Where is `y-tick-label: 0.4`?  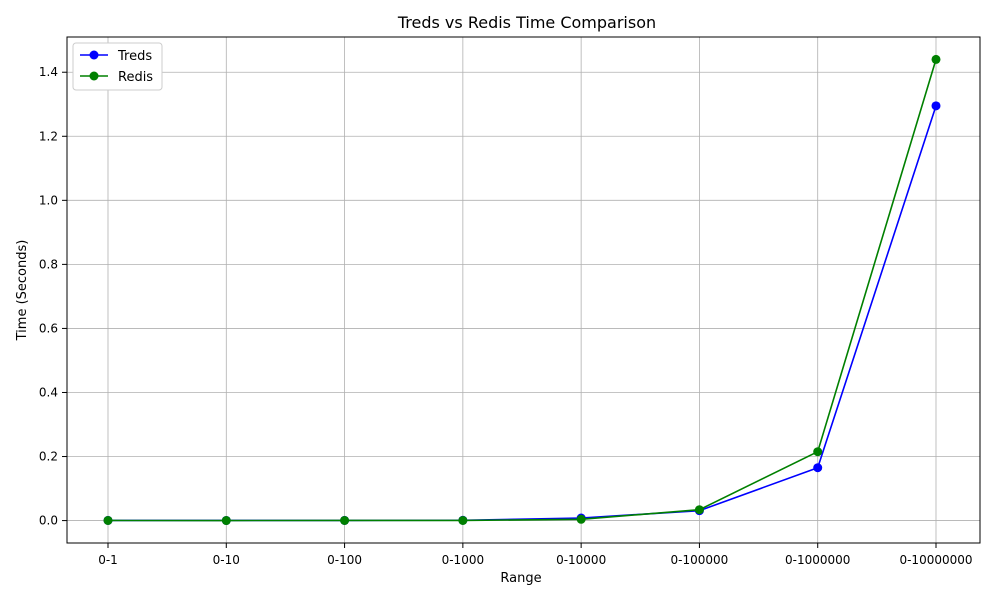
y-tick-label: 0.4 is located at coordinates (48, 392).